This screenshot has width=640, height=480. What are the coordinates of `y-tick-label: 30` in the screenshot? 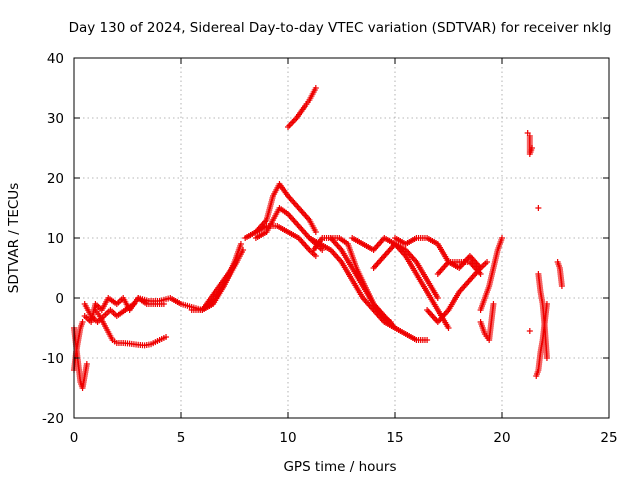 It's located at (55, 119).